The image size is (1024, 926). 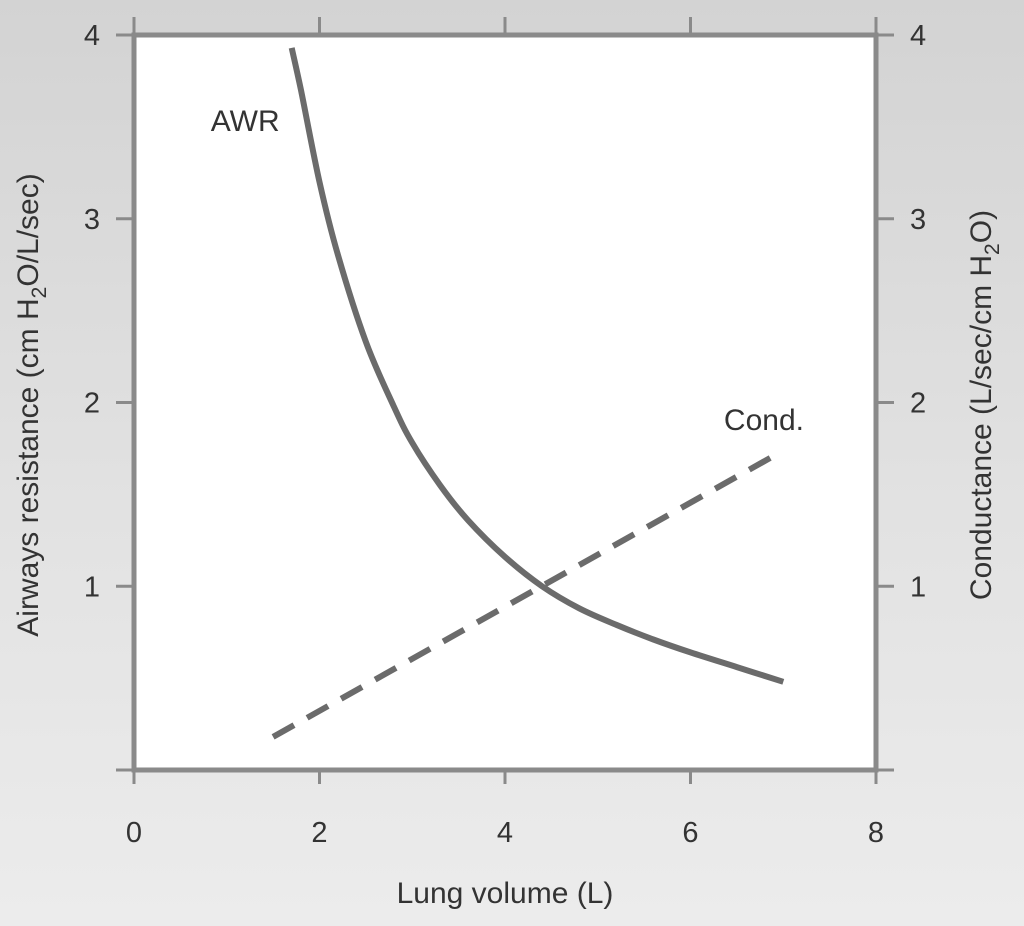 What do you see at coordinates (992, 249) in the screenshot?
I see `y-axis-label-right-subscript: 2` at bounding box center [992, 249].